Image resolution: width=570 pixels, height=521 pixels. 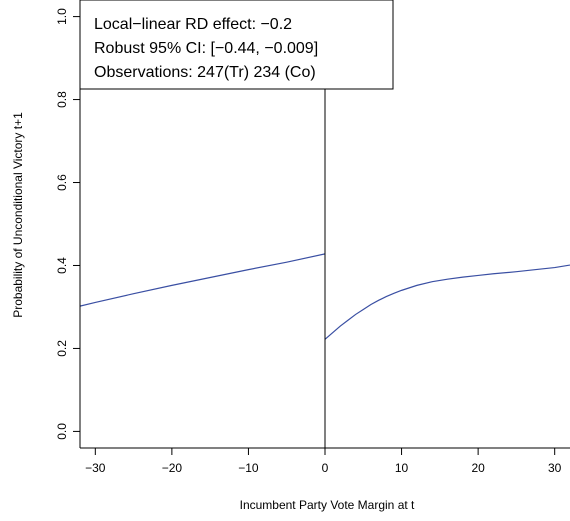 What do you see at coordinates (555, 468) in the screenshot?
I see `x-tick-label: 30` at bounding box center [555, 468].